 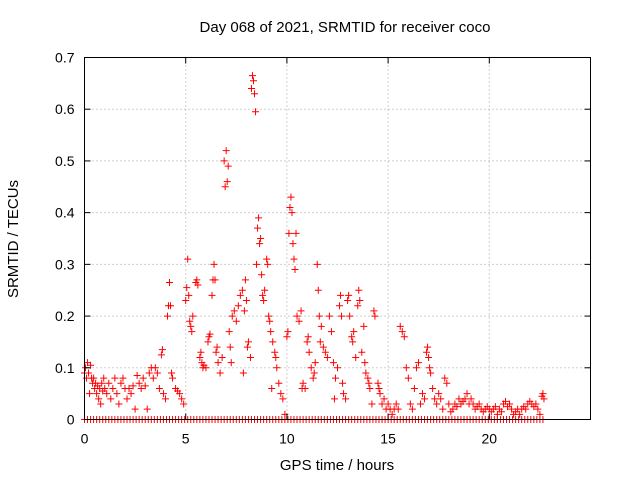 What do you see at coordinates (490, 439) in the screenshot?
I see `x-tick-label: 20` at bounding box center [490, 439].